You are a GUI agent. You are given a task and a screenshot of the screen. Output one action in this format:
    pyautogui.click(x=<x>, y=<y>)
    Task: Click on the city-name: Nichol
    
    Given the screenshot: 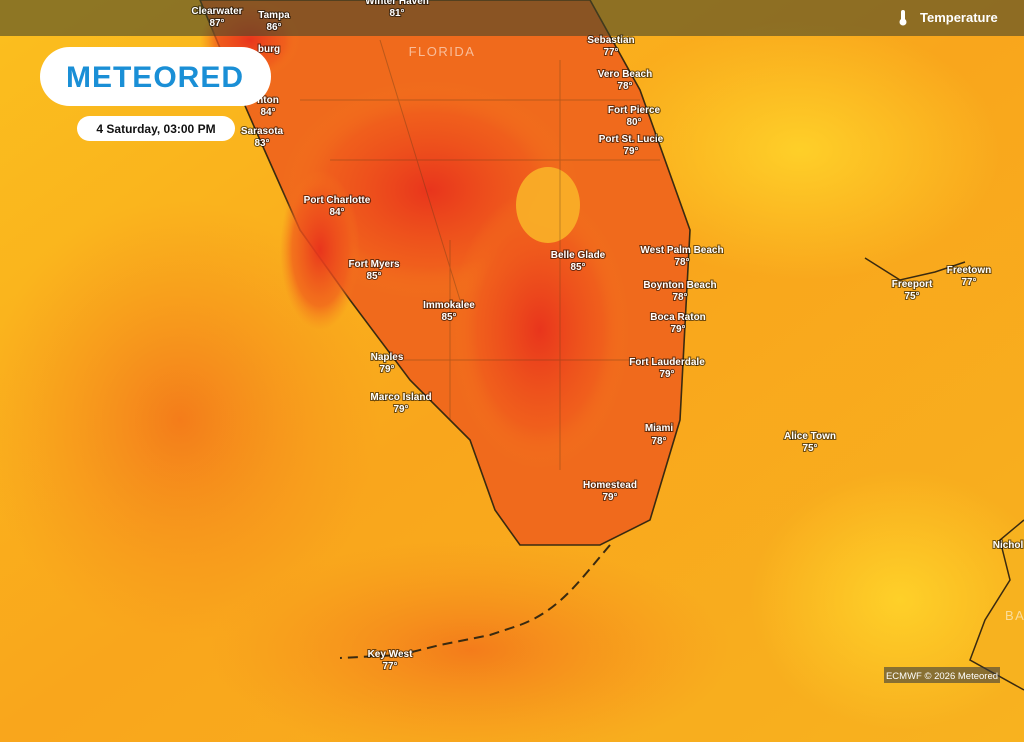 What is the action you would take?
    pyautogui.click(x=1008, y=545)
    